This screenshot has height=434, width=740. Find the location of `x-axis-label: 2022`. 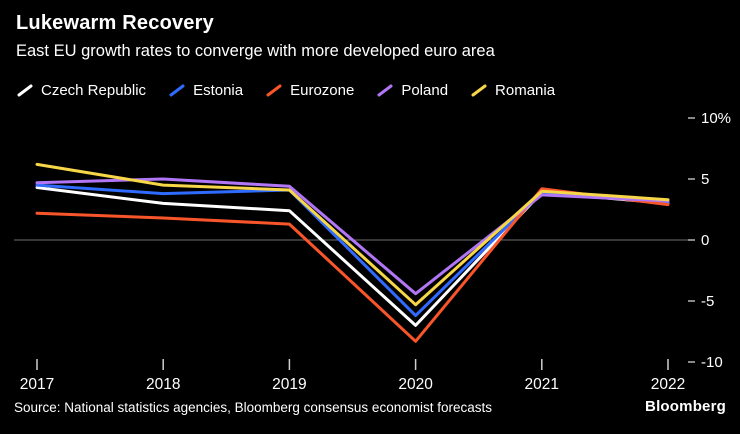

x-axis-label: 2022 is located at coordinates (668, 384).